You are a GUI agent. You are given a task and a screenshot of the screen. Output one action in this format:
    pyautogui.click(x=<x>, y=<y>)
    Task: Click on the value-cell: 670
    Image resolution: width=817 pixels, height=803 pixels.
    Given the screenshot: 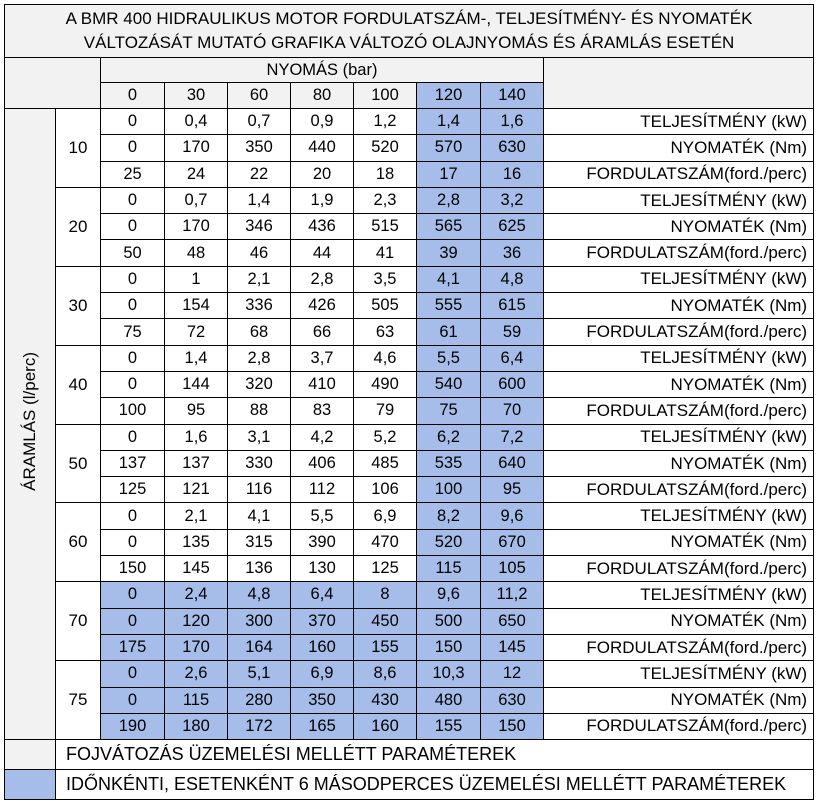 What is the action you would take?
    pyautogui.click(x=512, y=542)
    